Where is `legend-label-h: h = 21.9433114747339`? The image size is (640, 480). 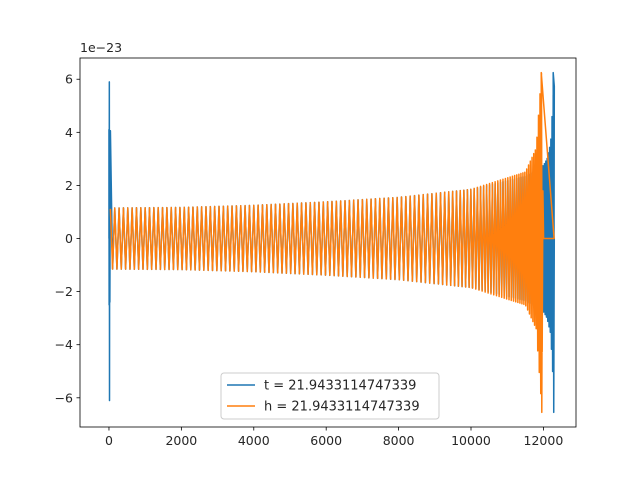 legend-label-h: h = 21.9433114747339 is located at coordinates (342, 407).